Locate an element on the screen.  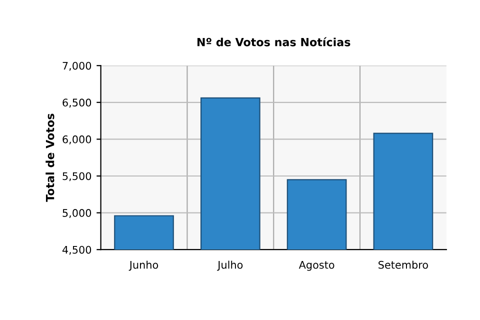
x-tick-label: Julho is located at coordinates (230, 265).